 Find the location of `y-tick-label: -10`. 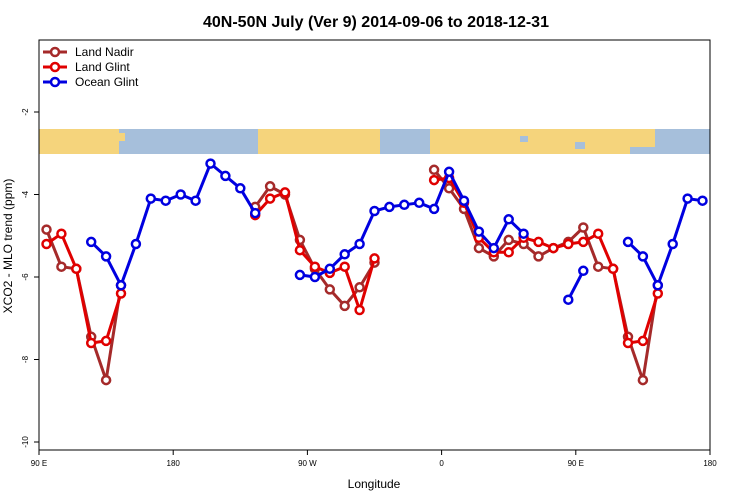

y-tick-label: -10 is located at coordinates (25, 442).